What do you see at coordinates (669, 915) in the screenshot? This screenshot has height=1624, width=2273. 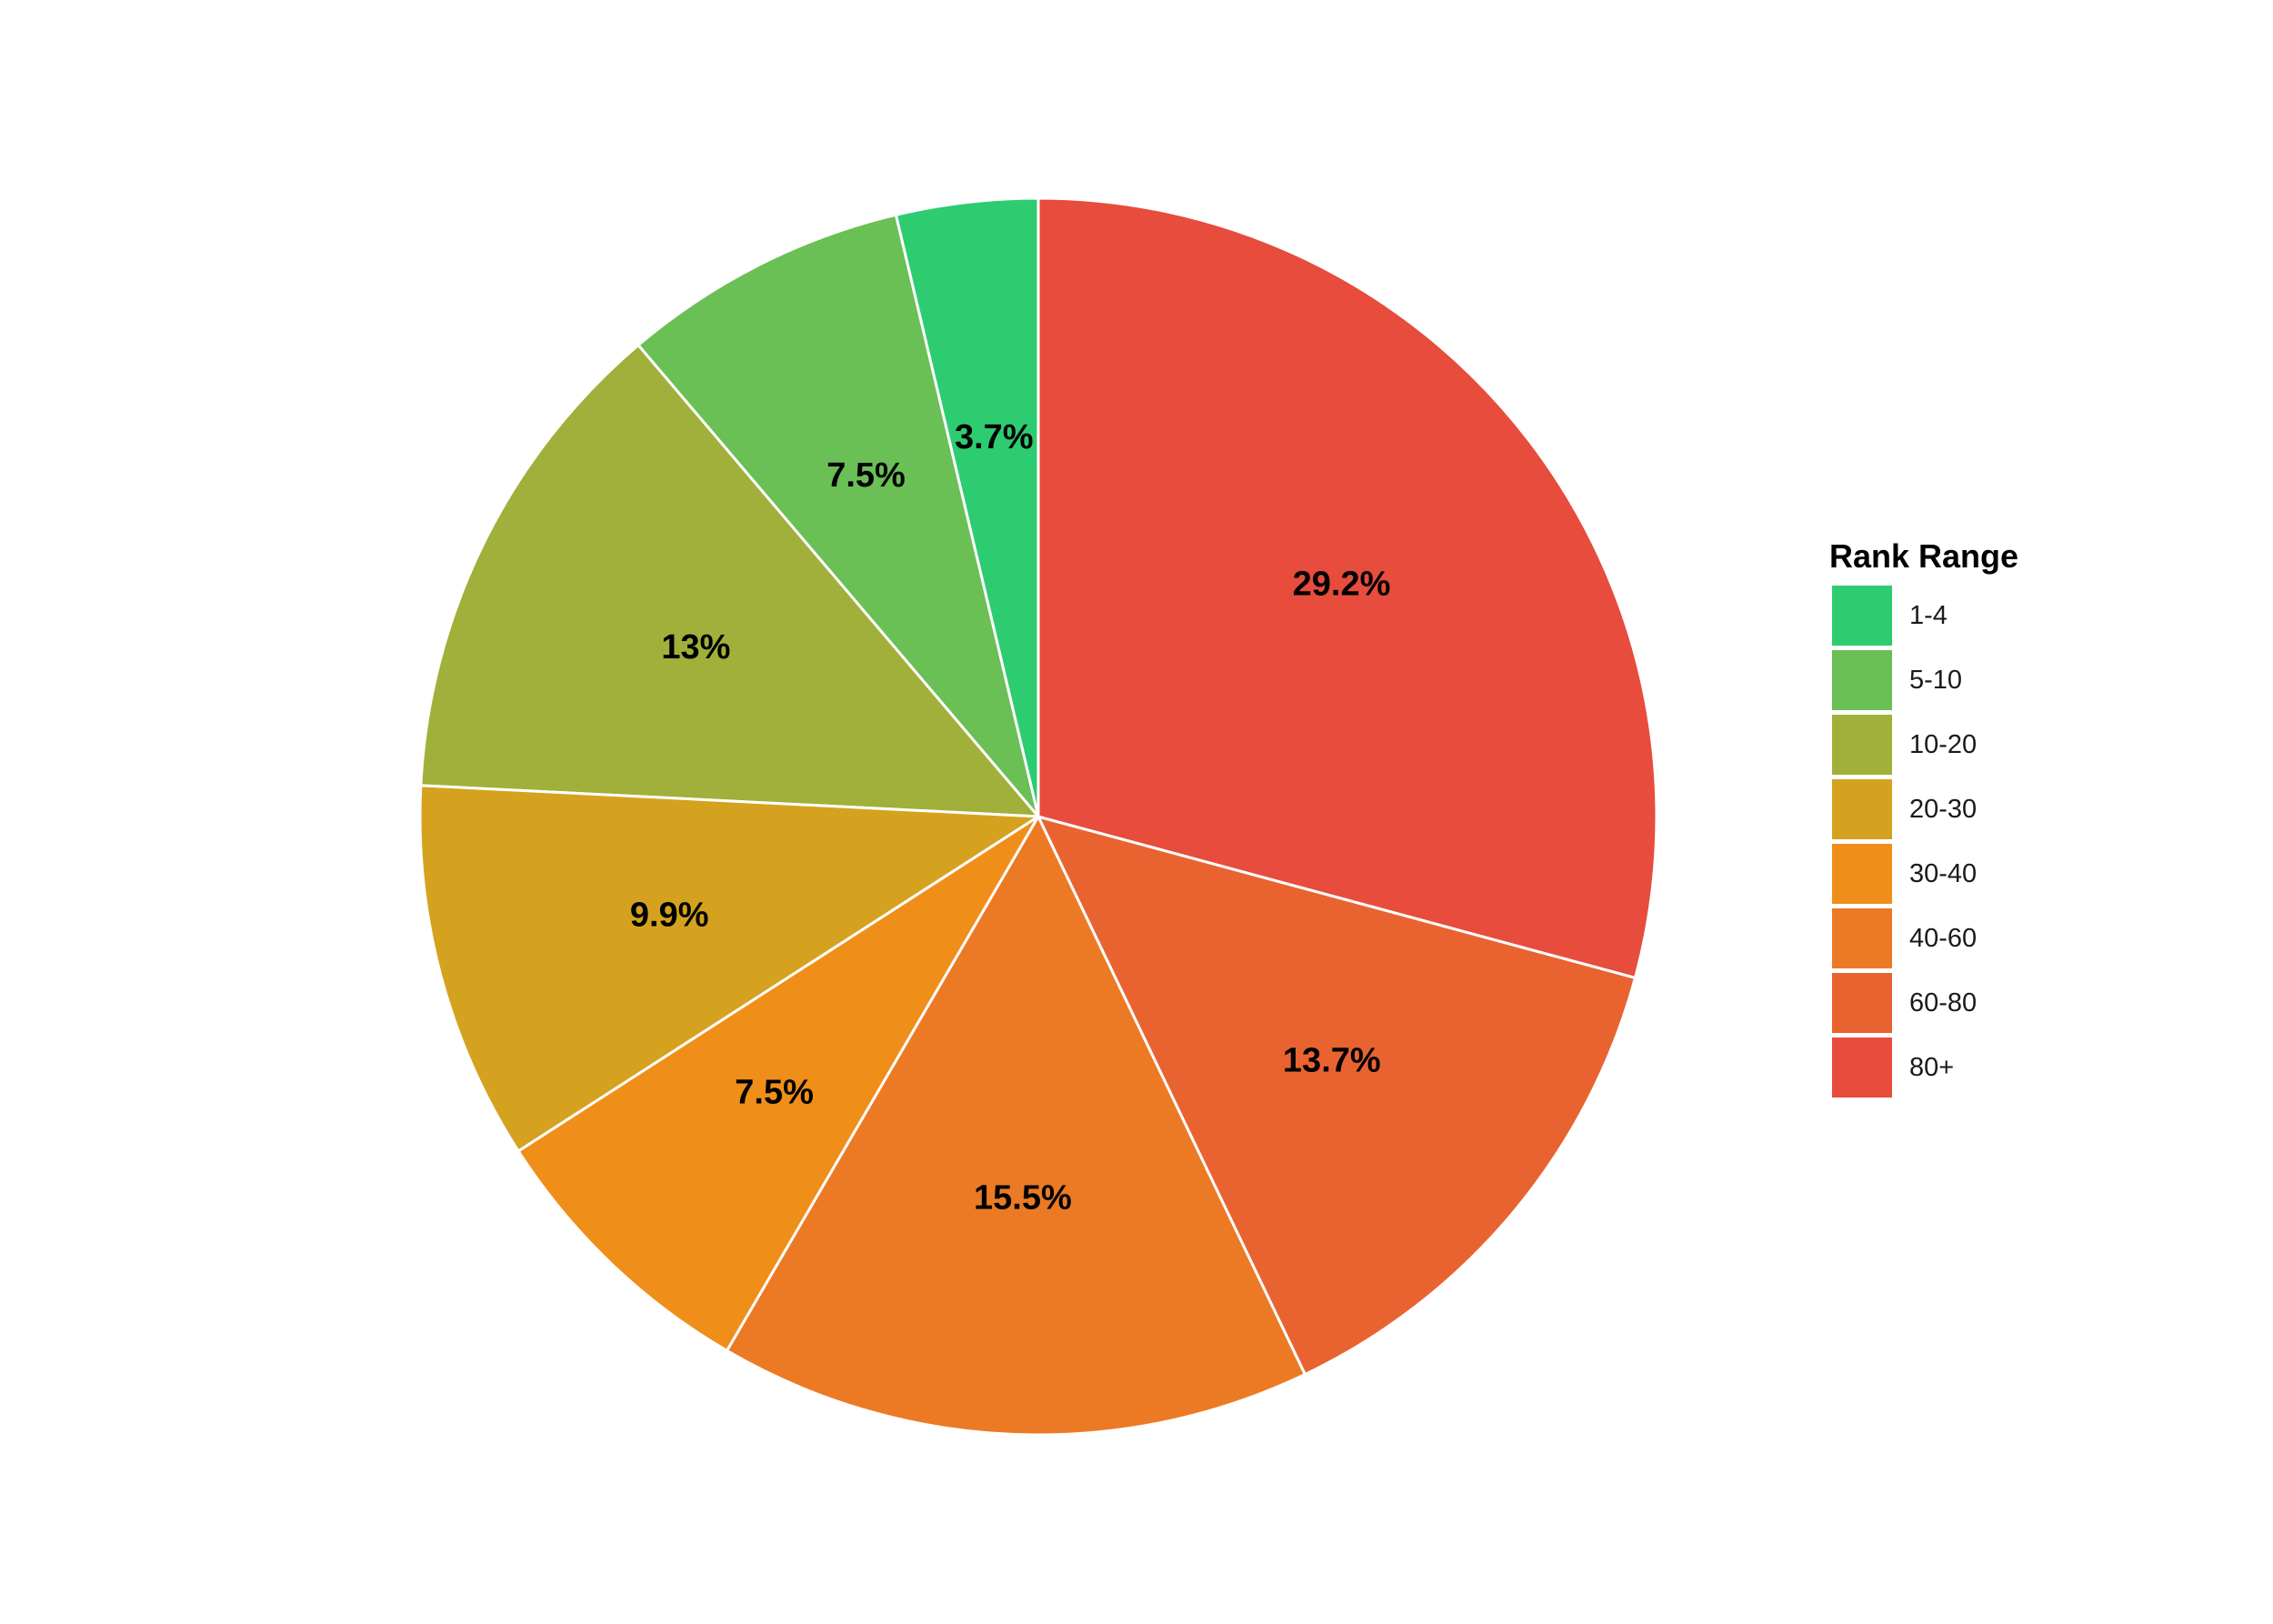 I see `slice-label-20-30: 9.9%` at bounding box center [669, 915].